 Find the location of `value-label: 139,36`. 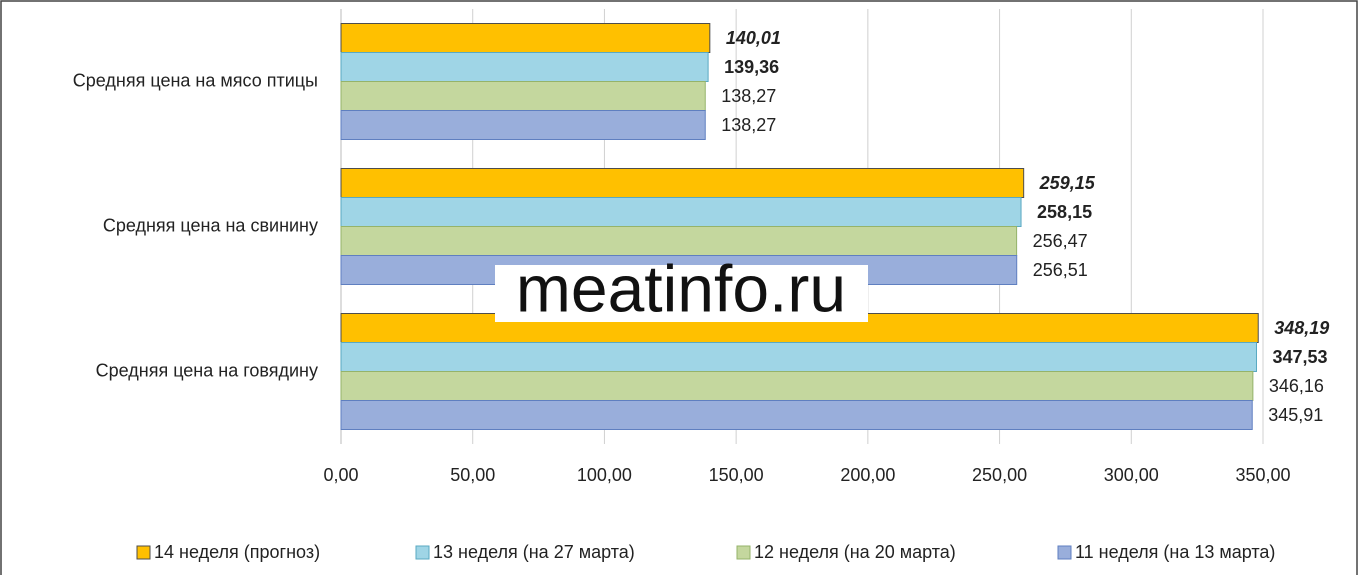

value-label: 139,36 is located at coordinates (751, 67).